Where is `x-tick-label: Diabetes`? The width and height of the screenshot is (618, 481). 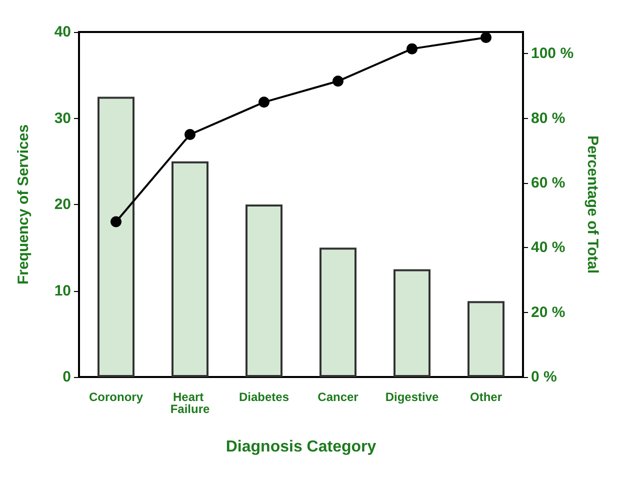 x-tick-label: Diabetes is located at coordinates (264, 397).